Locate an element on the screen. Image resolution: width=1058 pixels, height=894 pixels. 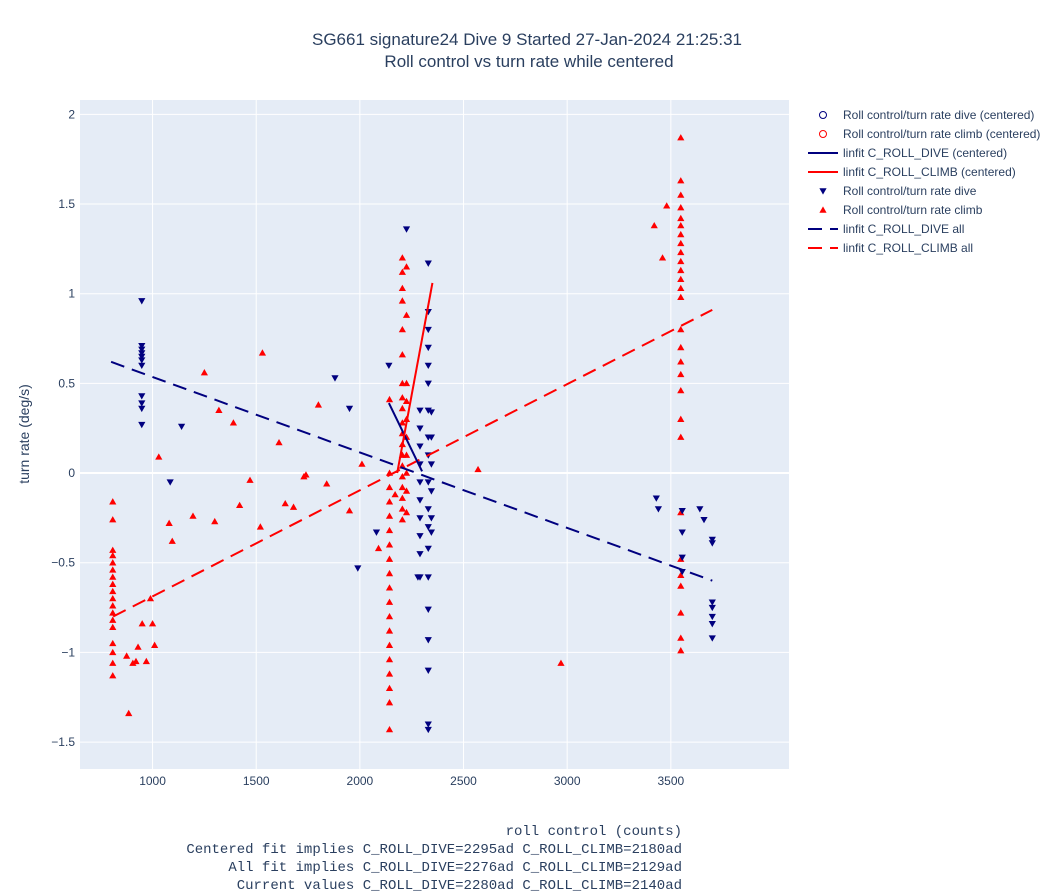
legend-item: linfit C_ROLL_CLIMB all is located at coordinates (890, 248).